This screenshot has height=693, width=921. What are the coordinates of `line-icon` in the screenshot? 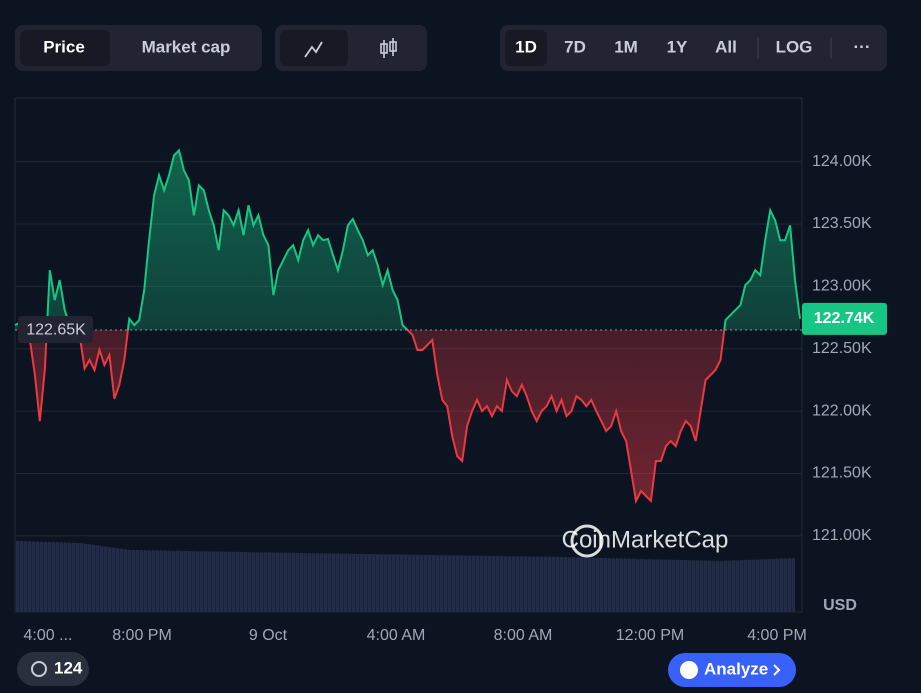 It's located at (313, 49).